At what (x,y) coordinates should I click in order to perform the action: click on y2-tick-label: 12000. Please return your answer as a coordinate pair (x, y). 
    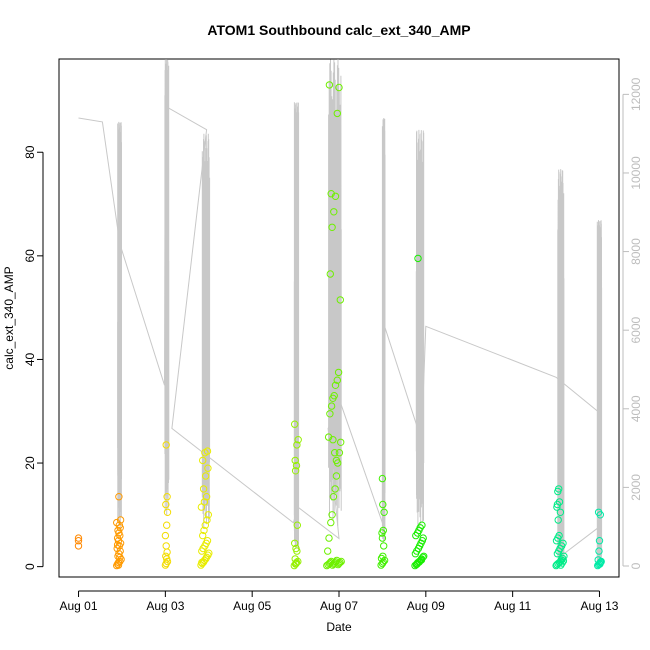
    Looking at the image, I should click on (636, 94).